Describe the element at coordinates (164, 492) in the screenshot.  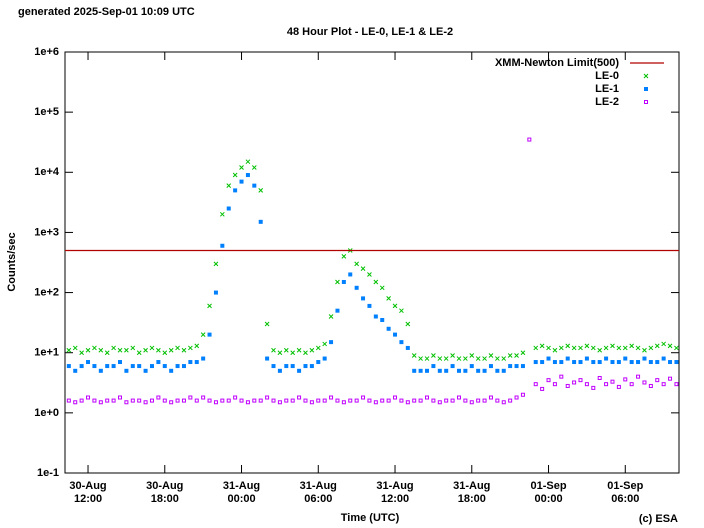
I see `x-tick-label: 30-Aug 18:00` at that location.